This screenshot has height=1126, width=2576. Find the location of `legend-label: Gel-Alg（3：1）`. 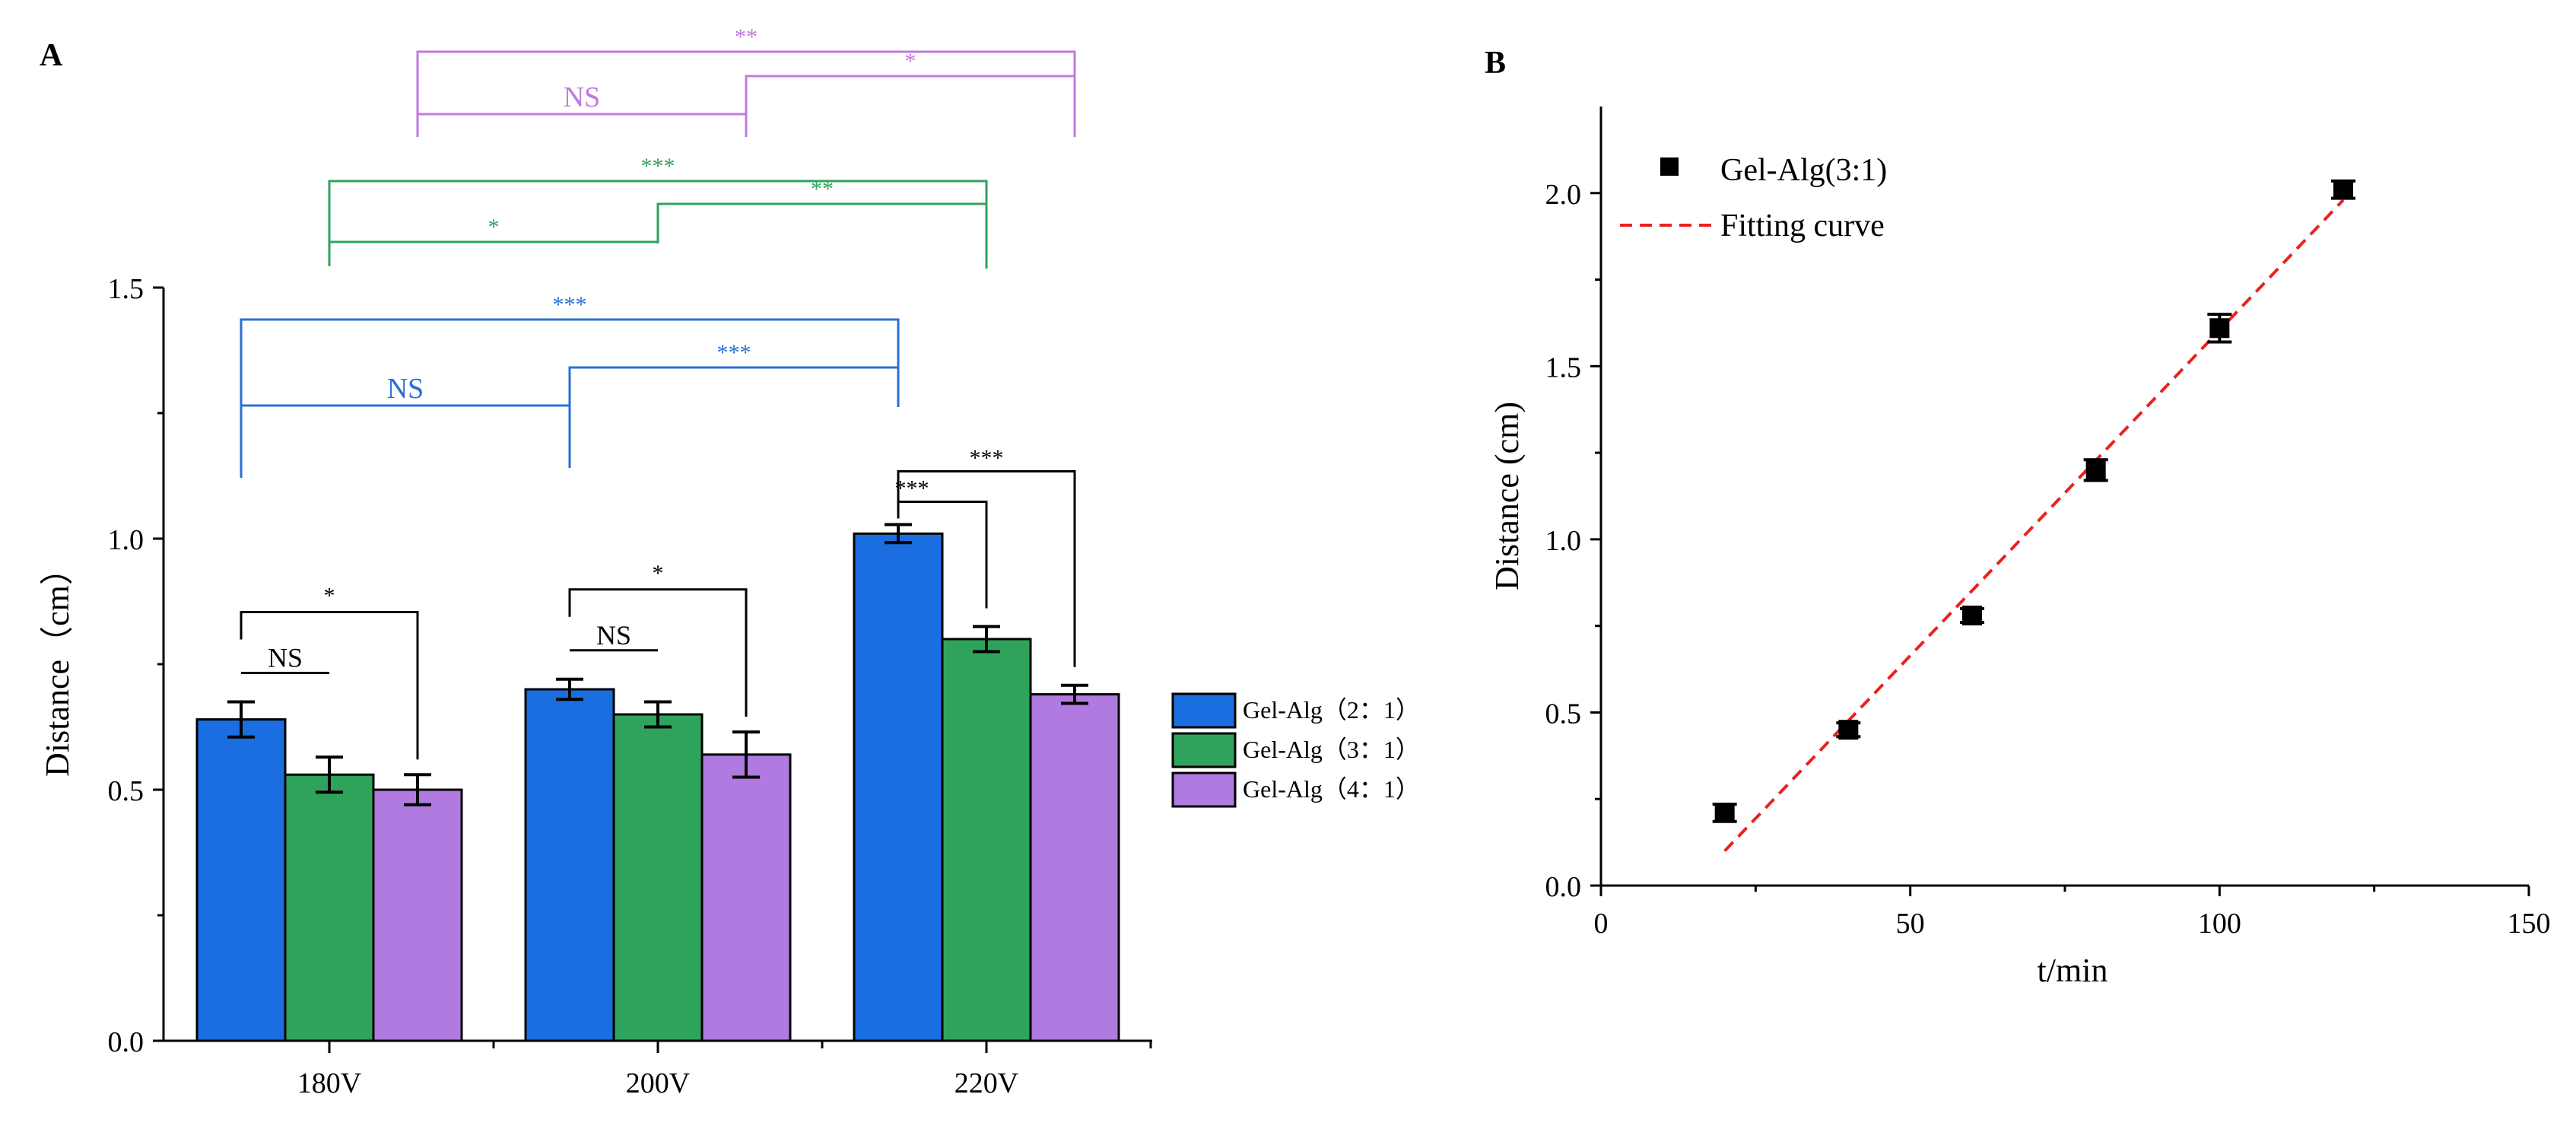

legend-label: Gel-Alg（3：1） is located at coordinates (1331, 749).